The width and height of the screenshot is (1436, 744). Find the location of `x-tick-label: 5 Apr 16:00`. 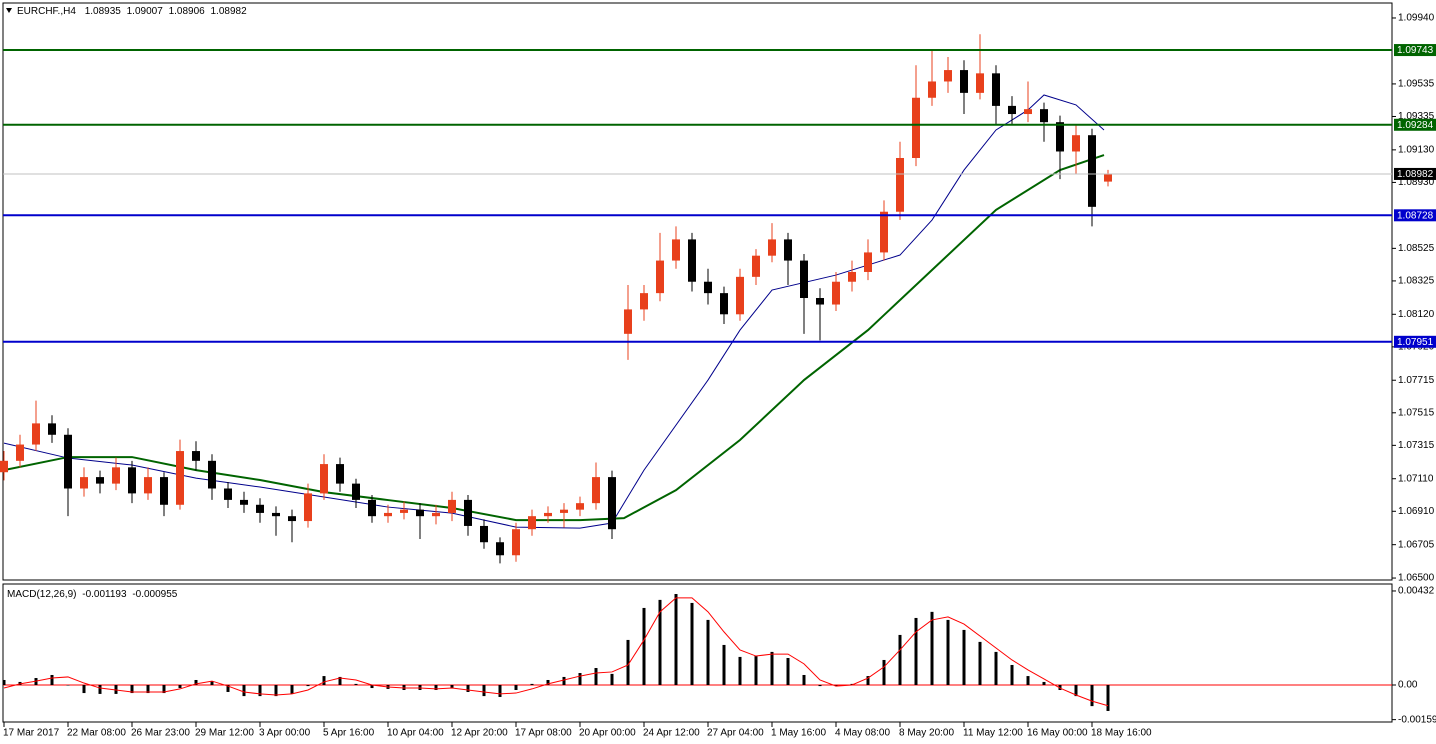

x-tick-label: 5 Apr 16:00 is located at coordinates (349, 733).